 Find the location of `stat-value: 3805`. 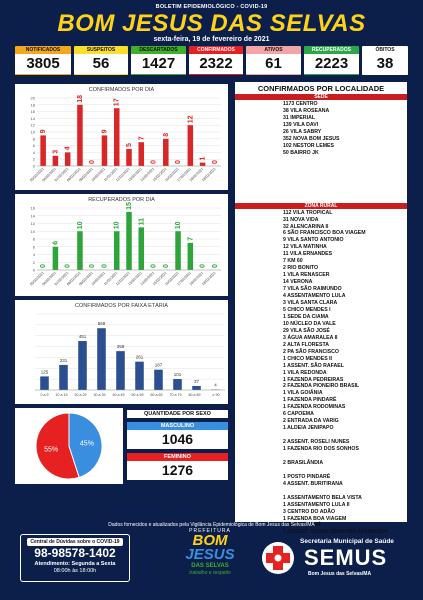

stat-value: 3805 is located at coordinates (43, 64).